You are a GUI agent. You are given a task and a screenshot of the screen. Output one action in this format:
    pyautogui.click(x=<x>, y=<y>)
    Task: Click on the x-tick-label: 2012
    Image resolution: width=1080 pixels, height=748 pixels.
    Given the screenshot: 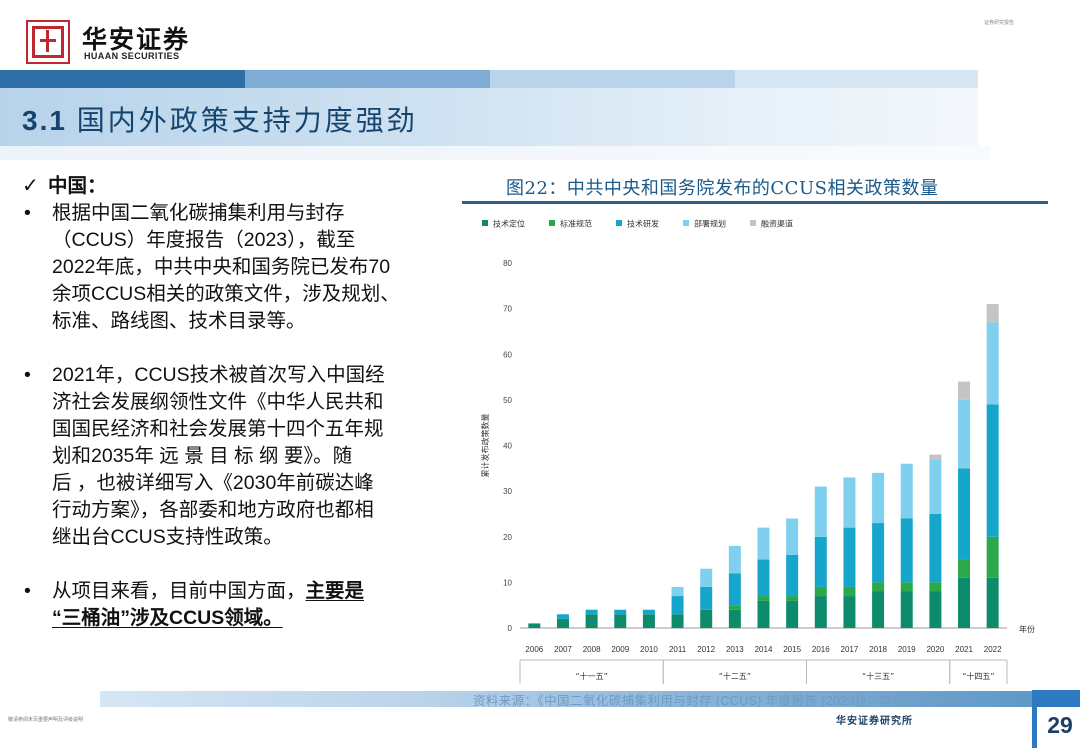 What is the action you would take?
    pyautogui.click(x=706, y=649)
    